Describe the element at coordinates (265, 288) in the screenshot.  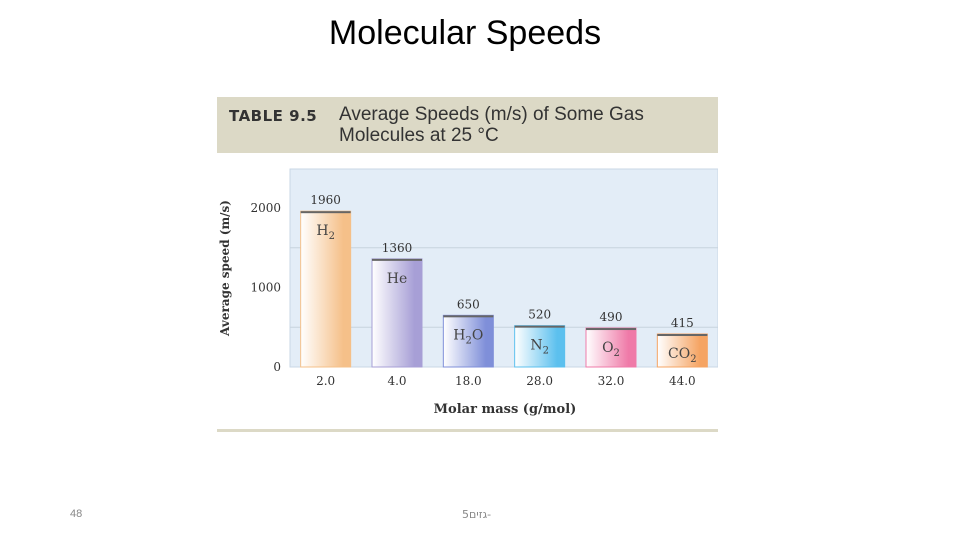
I see `y-tick-label: 1000` at that location.